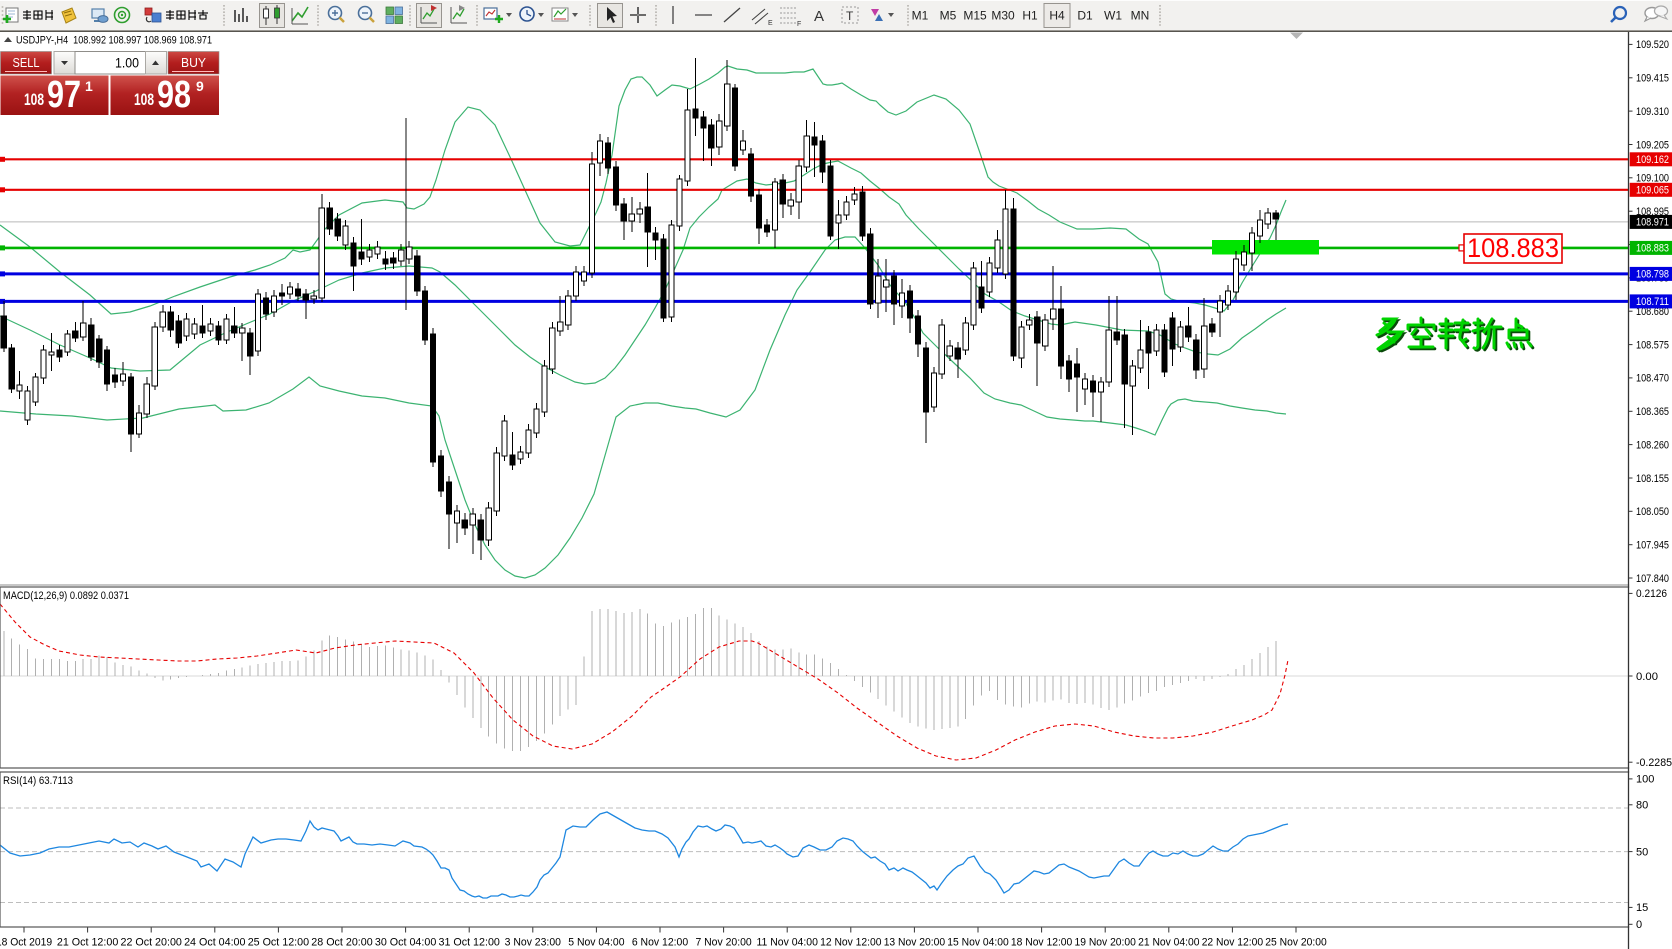 This screenshot has width=1672, height=949. Describe the element at coordinates (1652, 412) in the screenshot. I see `svg-text: 108.365` at that location.